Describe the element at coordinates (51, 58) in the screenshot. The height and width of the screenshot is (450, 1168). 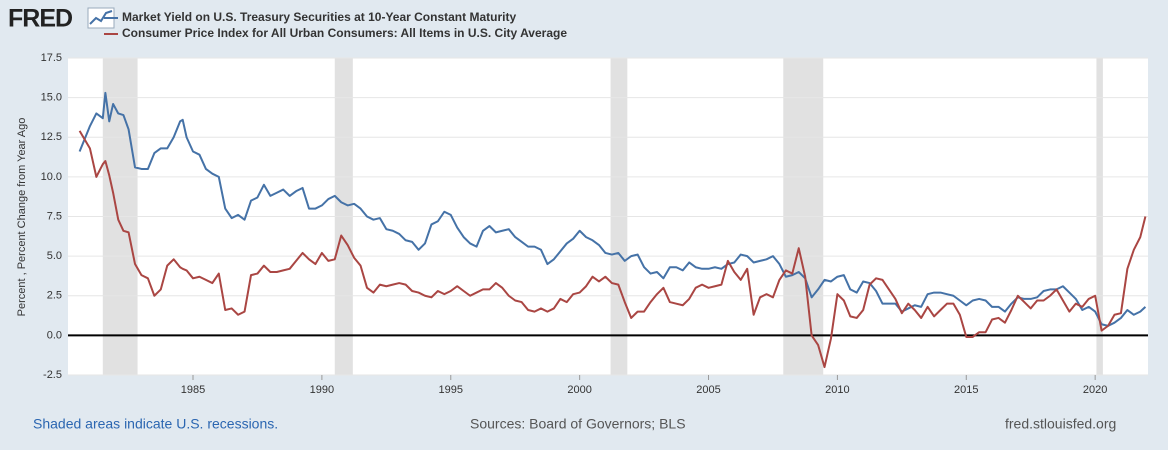
I see `y-tick-label: 17.5` at that location.